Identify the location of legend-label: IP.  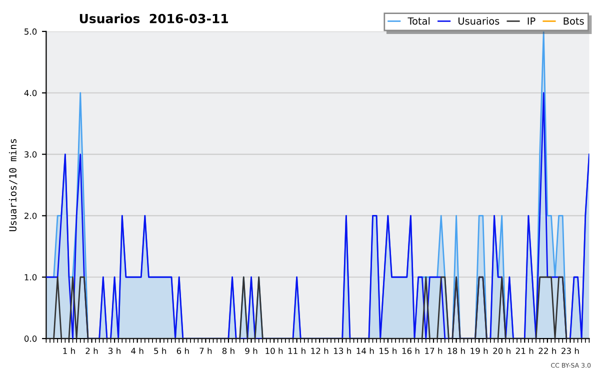
(532, 21).